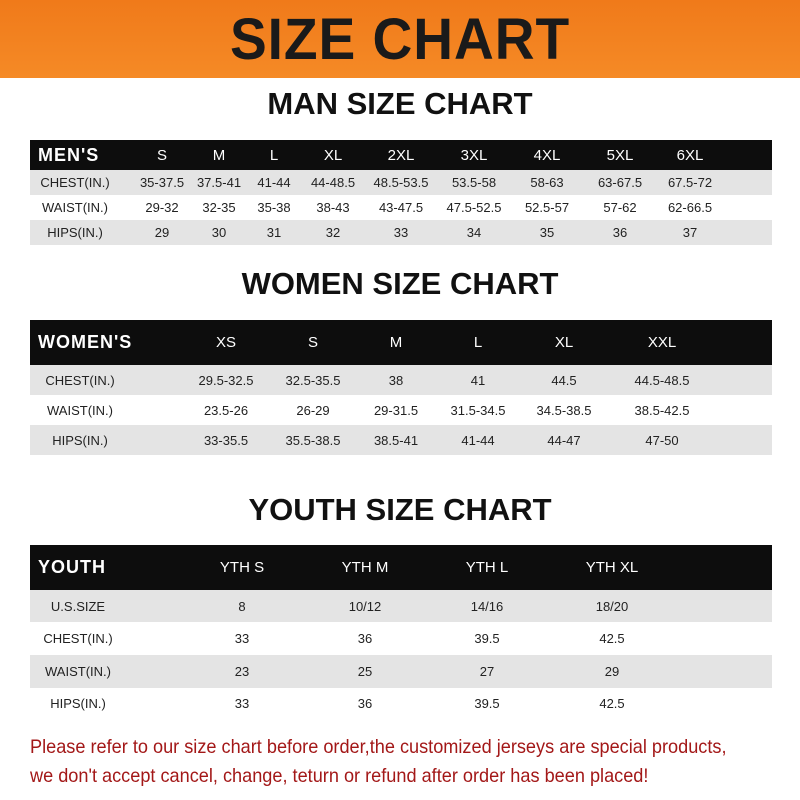 Image resolution: width=800 pixels, height=800 pixels. Describe the element at coordinates (662, 440) in the screenshot. I see `size-value: 47-50` at that location.